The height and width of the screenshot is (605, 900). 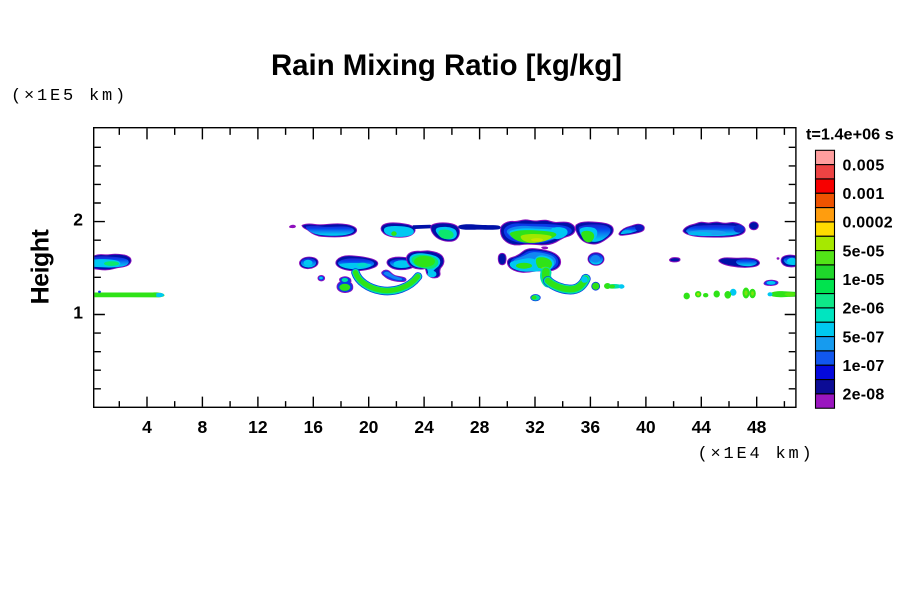 I want to click on svg-text: 0.0002, so click(x=868, y=223).